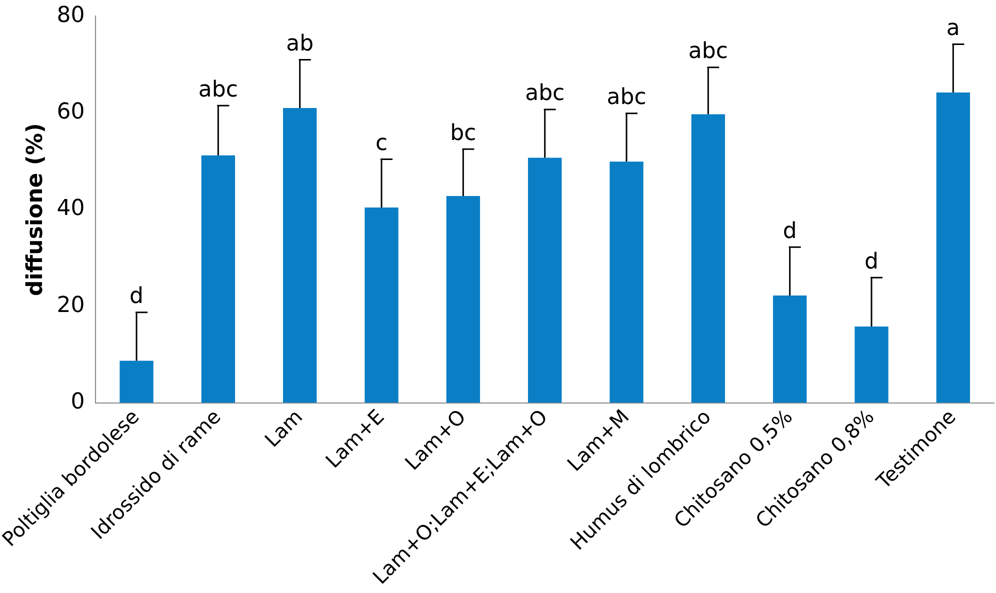  What do you see at coordinates (77, 402) in the screenshot?
I see `y-tick-label: 0` at bounding box center [77, 402].